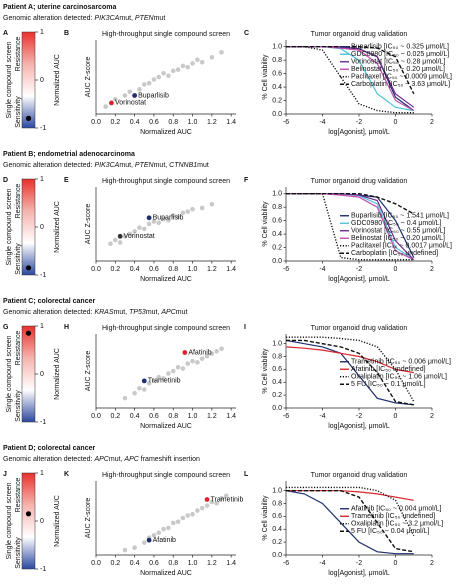 The height and width of the screenshot is (588, 474). I want to click on legend-label: Vorinostat [IC₅₀ ~ 0.28 μmol/L], so click(398, 62).